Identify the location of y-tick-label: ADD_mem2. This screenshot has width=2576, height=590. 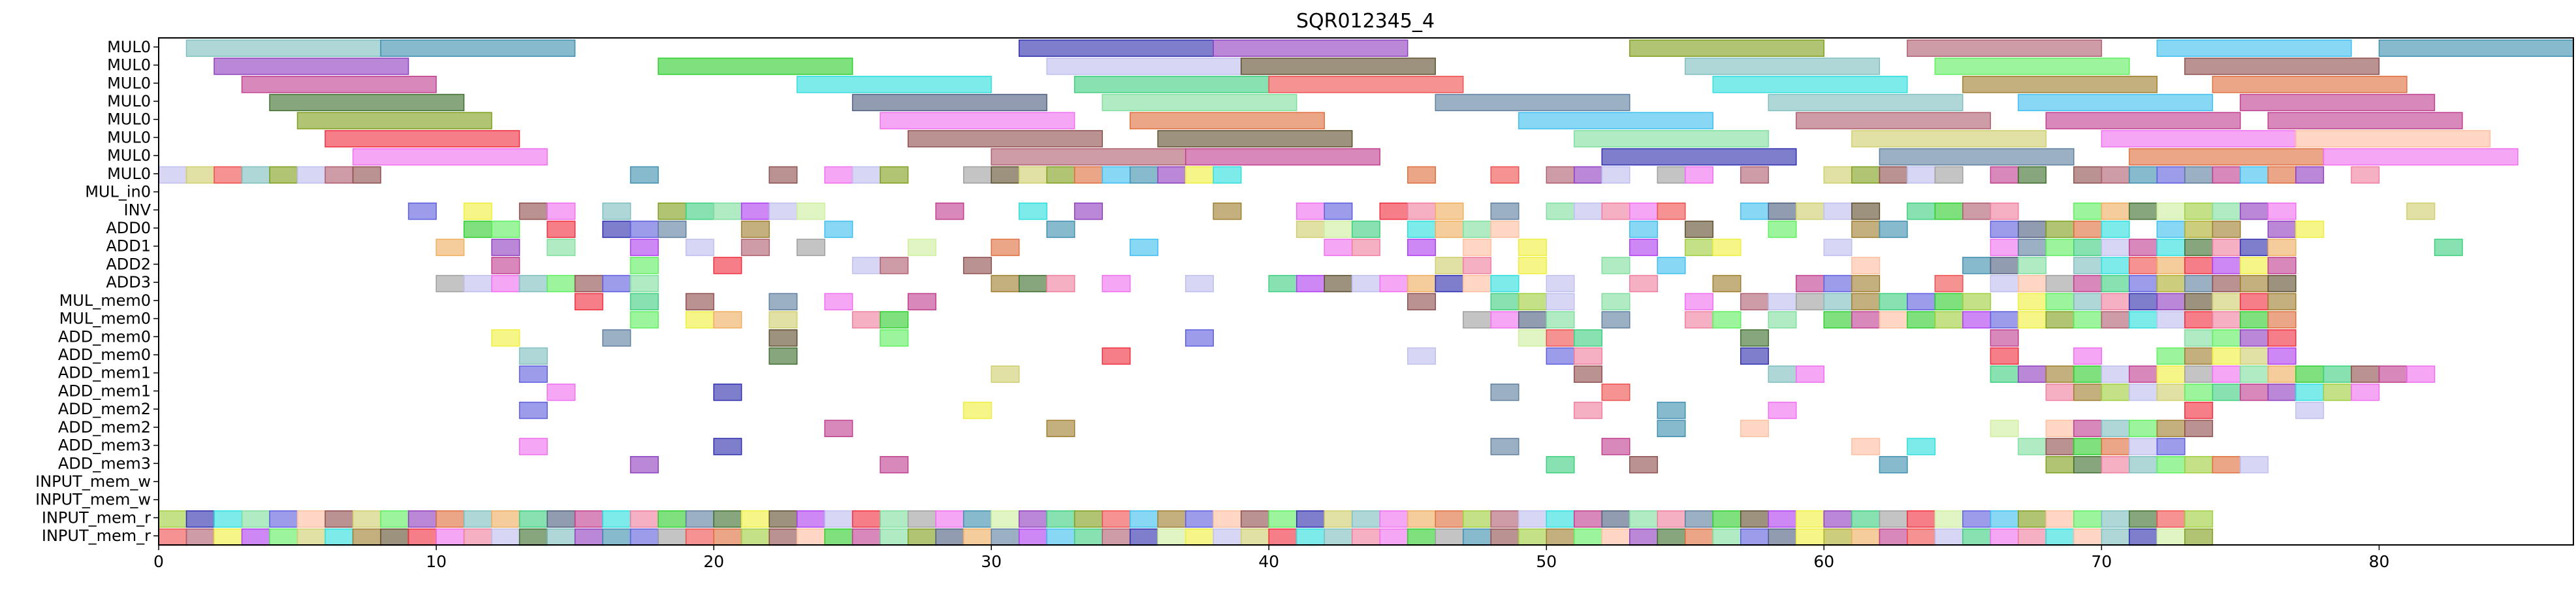
(104, 427).